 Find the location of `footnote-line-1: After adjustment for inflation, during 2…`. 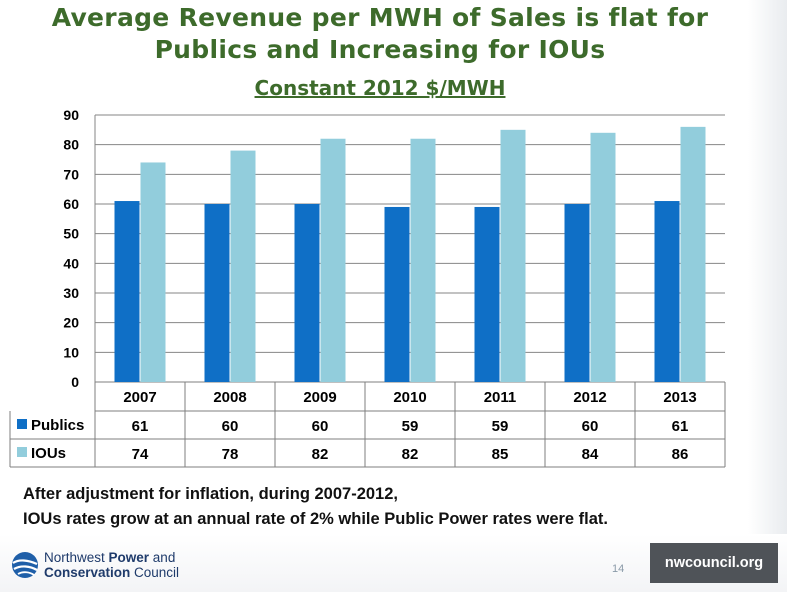

footnote-line-1: After adjustment for inflation, during 2… is located at coordinates (210, 494).